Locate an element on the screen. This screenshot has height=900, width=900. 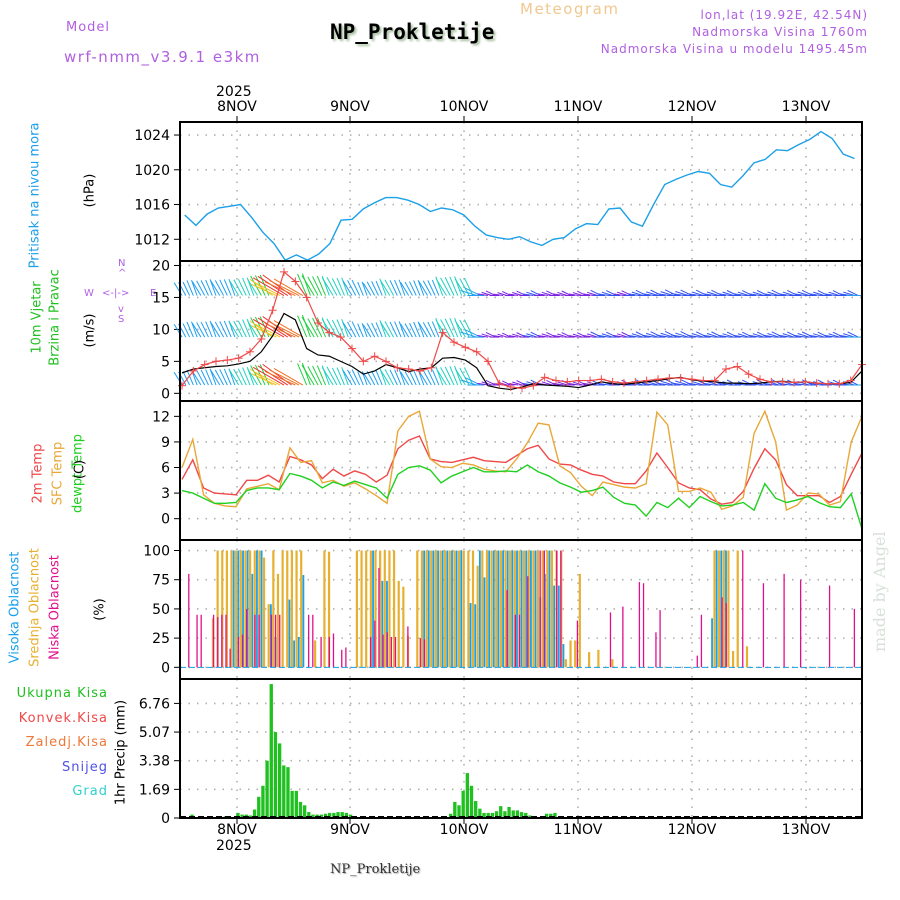
bottom-day-label: 10NOV is located at coordinates (464, 830).